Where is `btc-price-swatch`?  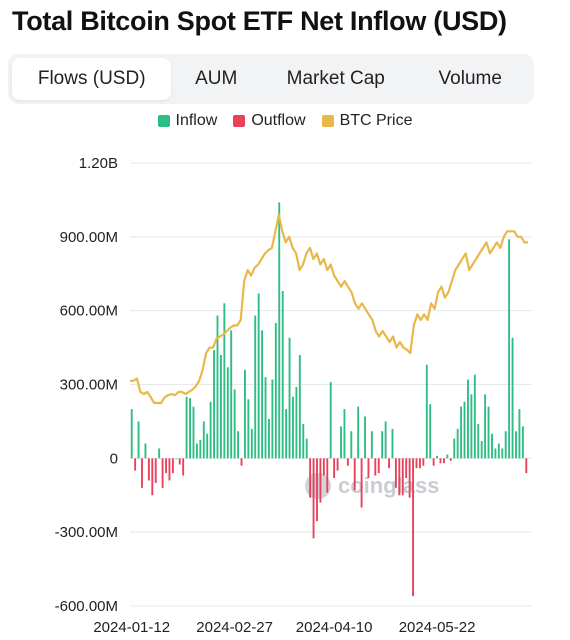 btc-price-swatch is located at coordinates (327, 121).